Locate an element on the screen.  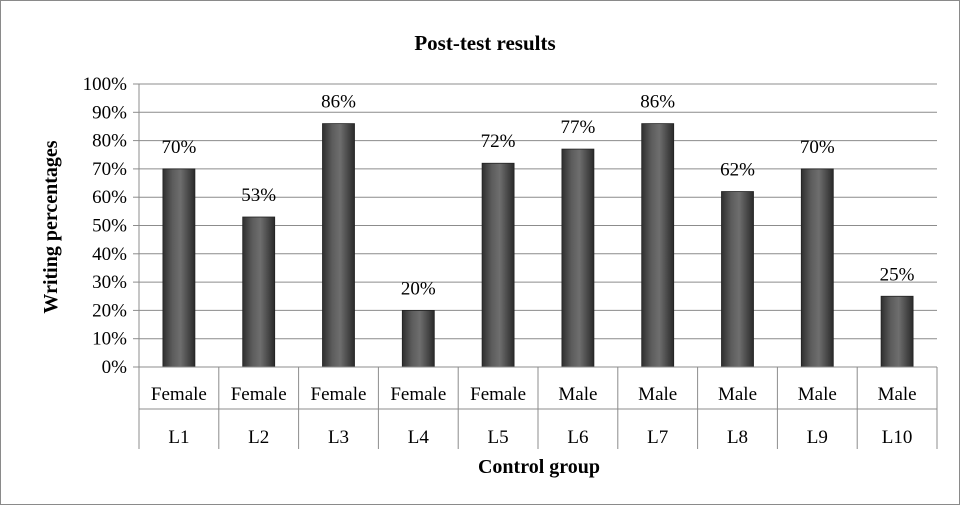
category-label: L2 is located at coordinates (258, 437).